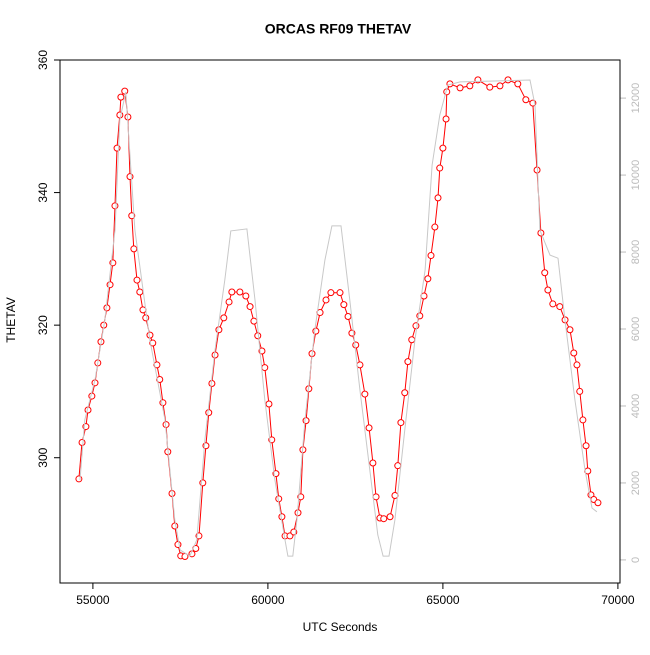 Image resolution: width=650 pixels, height=655 pixels. Describe the element at coordinates (338, 29) in the screenshot. I see `chart-title: ORCAS RF09 THETAV` at that location.